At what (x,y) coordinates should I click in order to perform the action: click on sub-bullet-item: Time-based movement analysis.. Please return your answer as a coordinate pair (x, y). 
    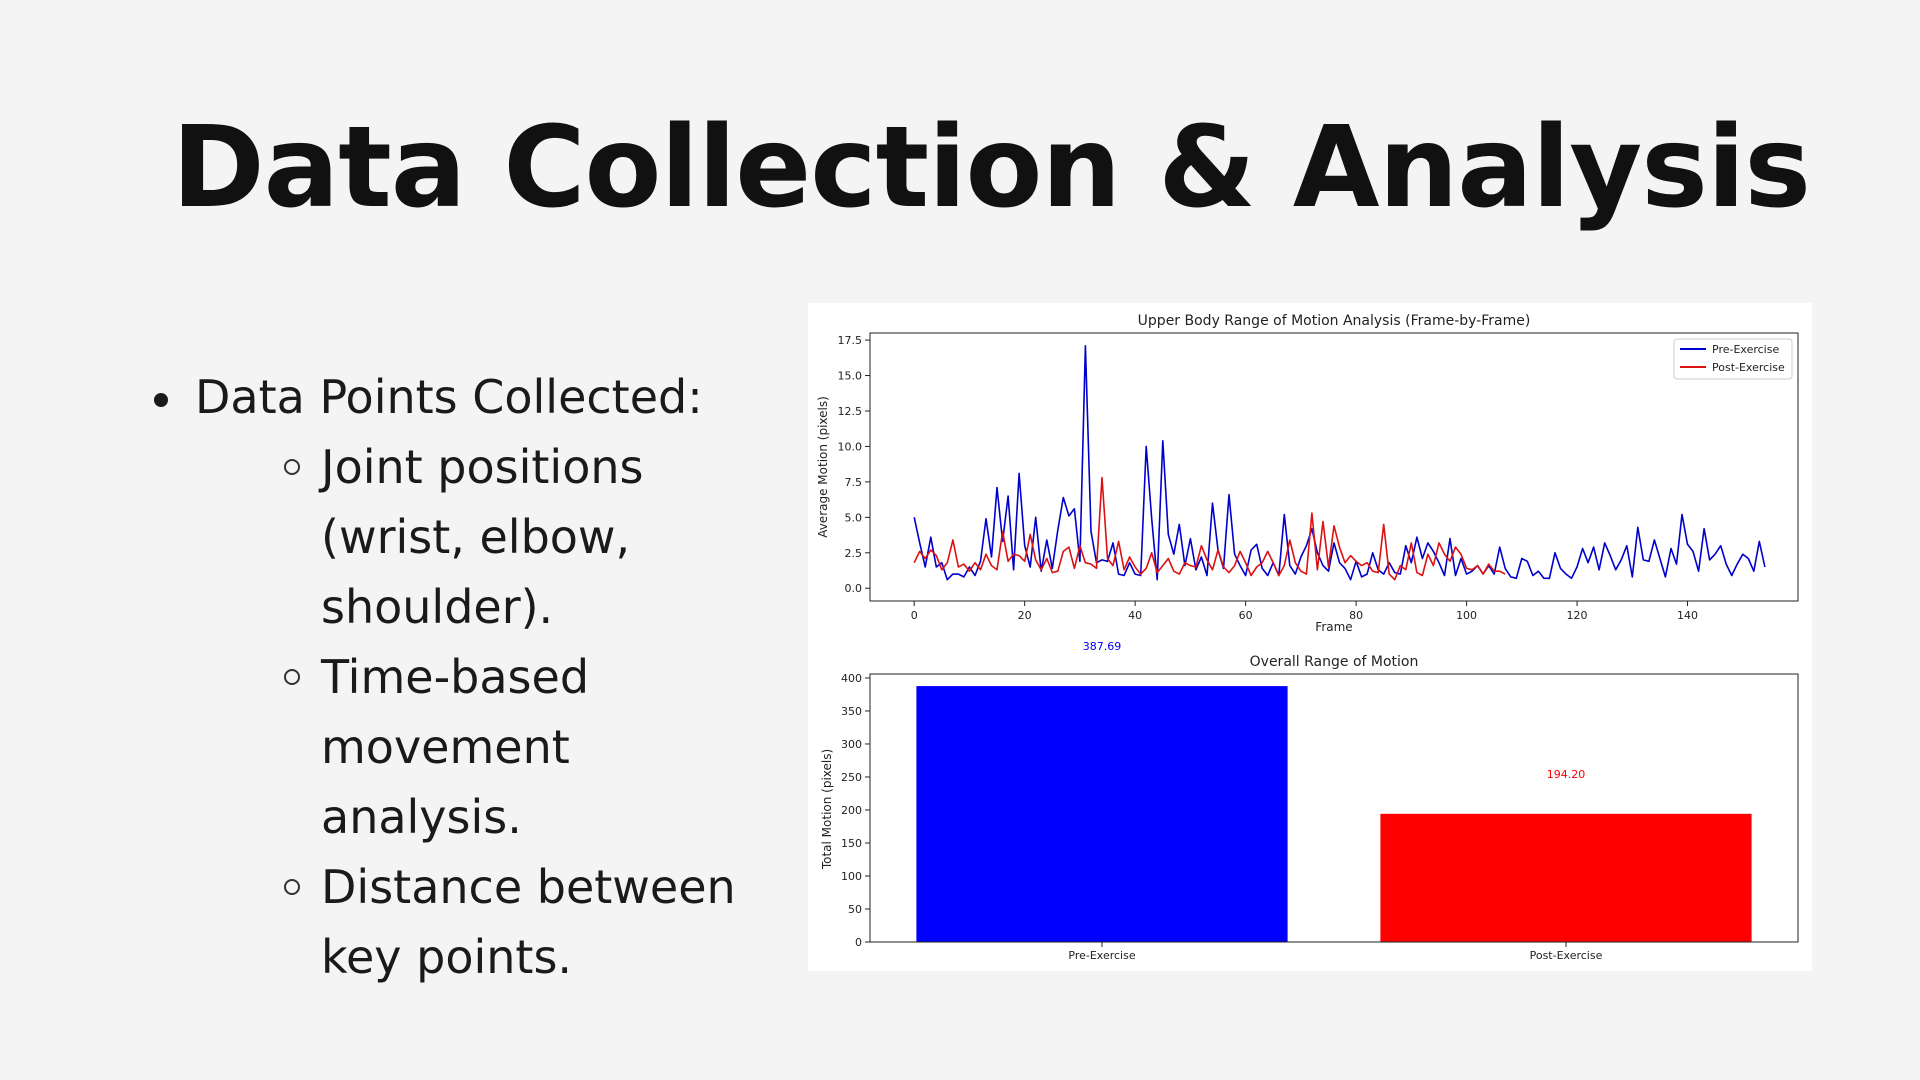
    Looking at the image, I should click on (482, 747).